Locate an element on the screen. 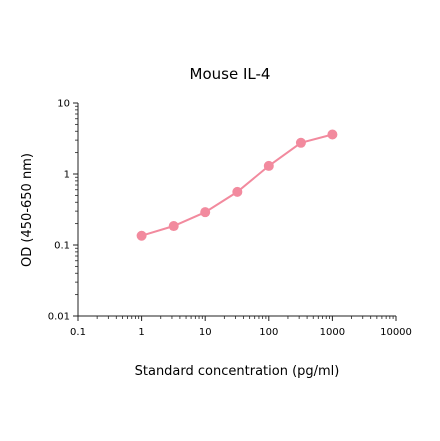  series-line is located at coordinates (237, 185).